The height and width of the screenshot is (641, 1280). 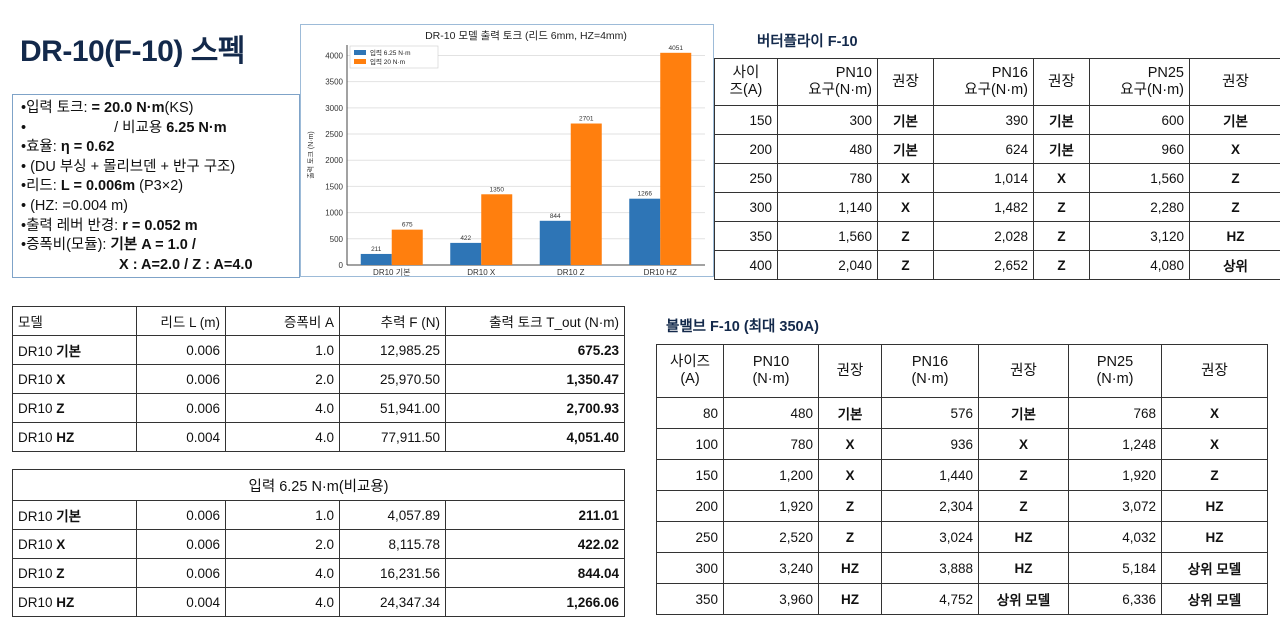 What do you see at coordinates (65, 602) in the screenshot?
I see `model-variant: HZ` at bounding box center [65, 602].